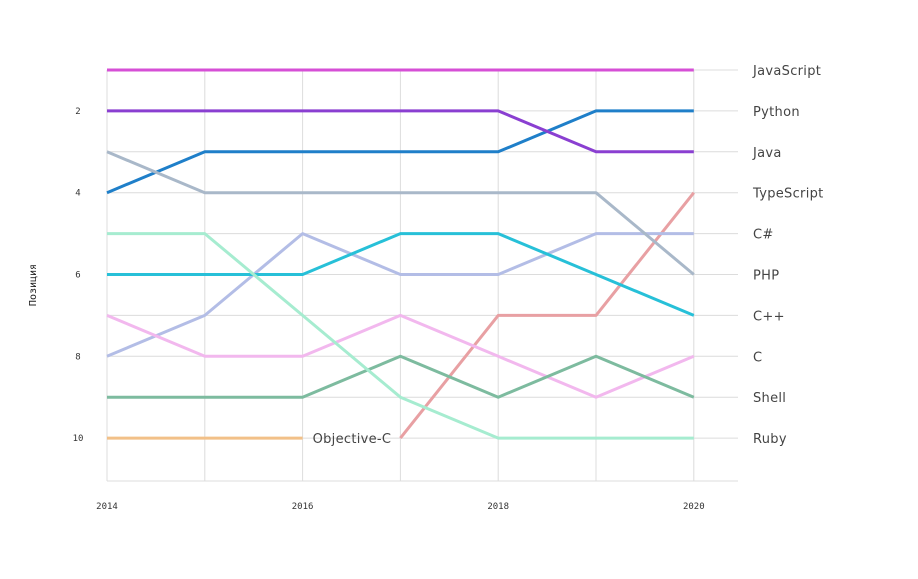 This screenshot has width=918, height=579. Describe the element at coordinates (78, 439) in the screenshot. I see `y-tick-label: 10` at that location.